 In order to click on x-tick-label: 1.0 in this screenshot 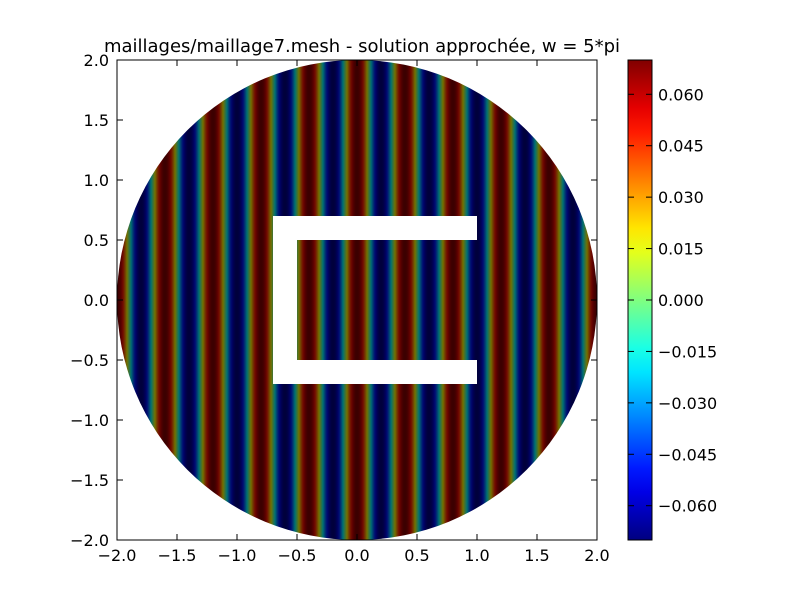, I will do `click(476, 555)`.